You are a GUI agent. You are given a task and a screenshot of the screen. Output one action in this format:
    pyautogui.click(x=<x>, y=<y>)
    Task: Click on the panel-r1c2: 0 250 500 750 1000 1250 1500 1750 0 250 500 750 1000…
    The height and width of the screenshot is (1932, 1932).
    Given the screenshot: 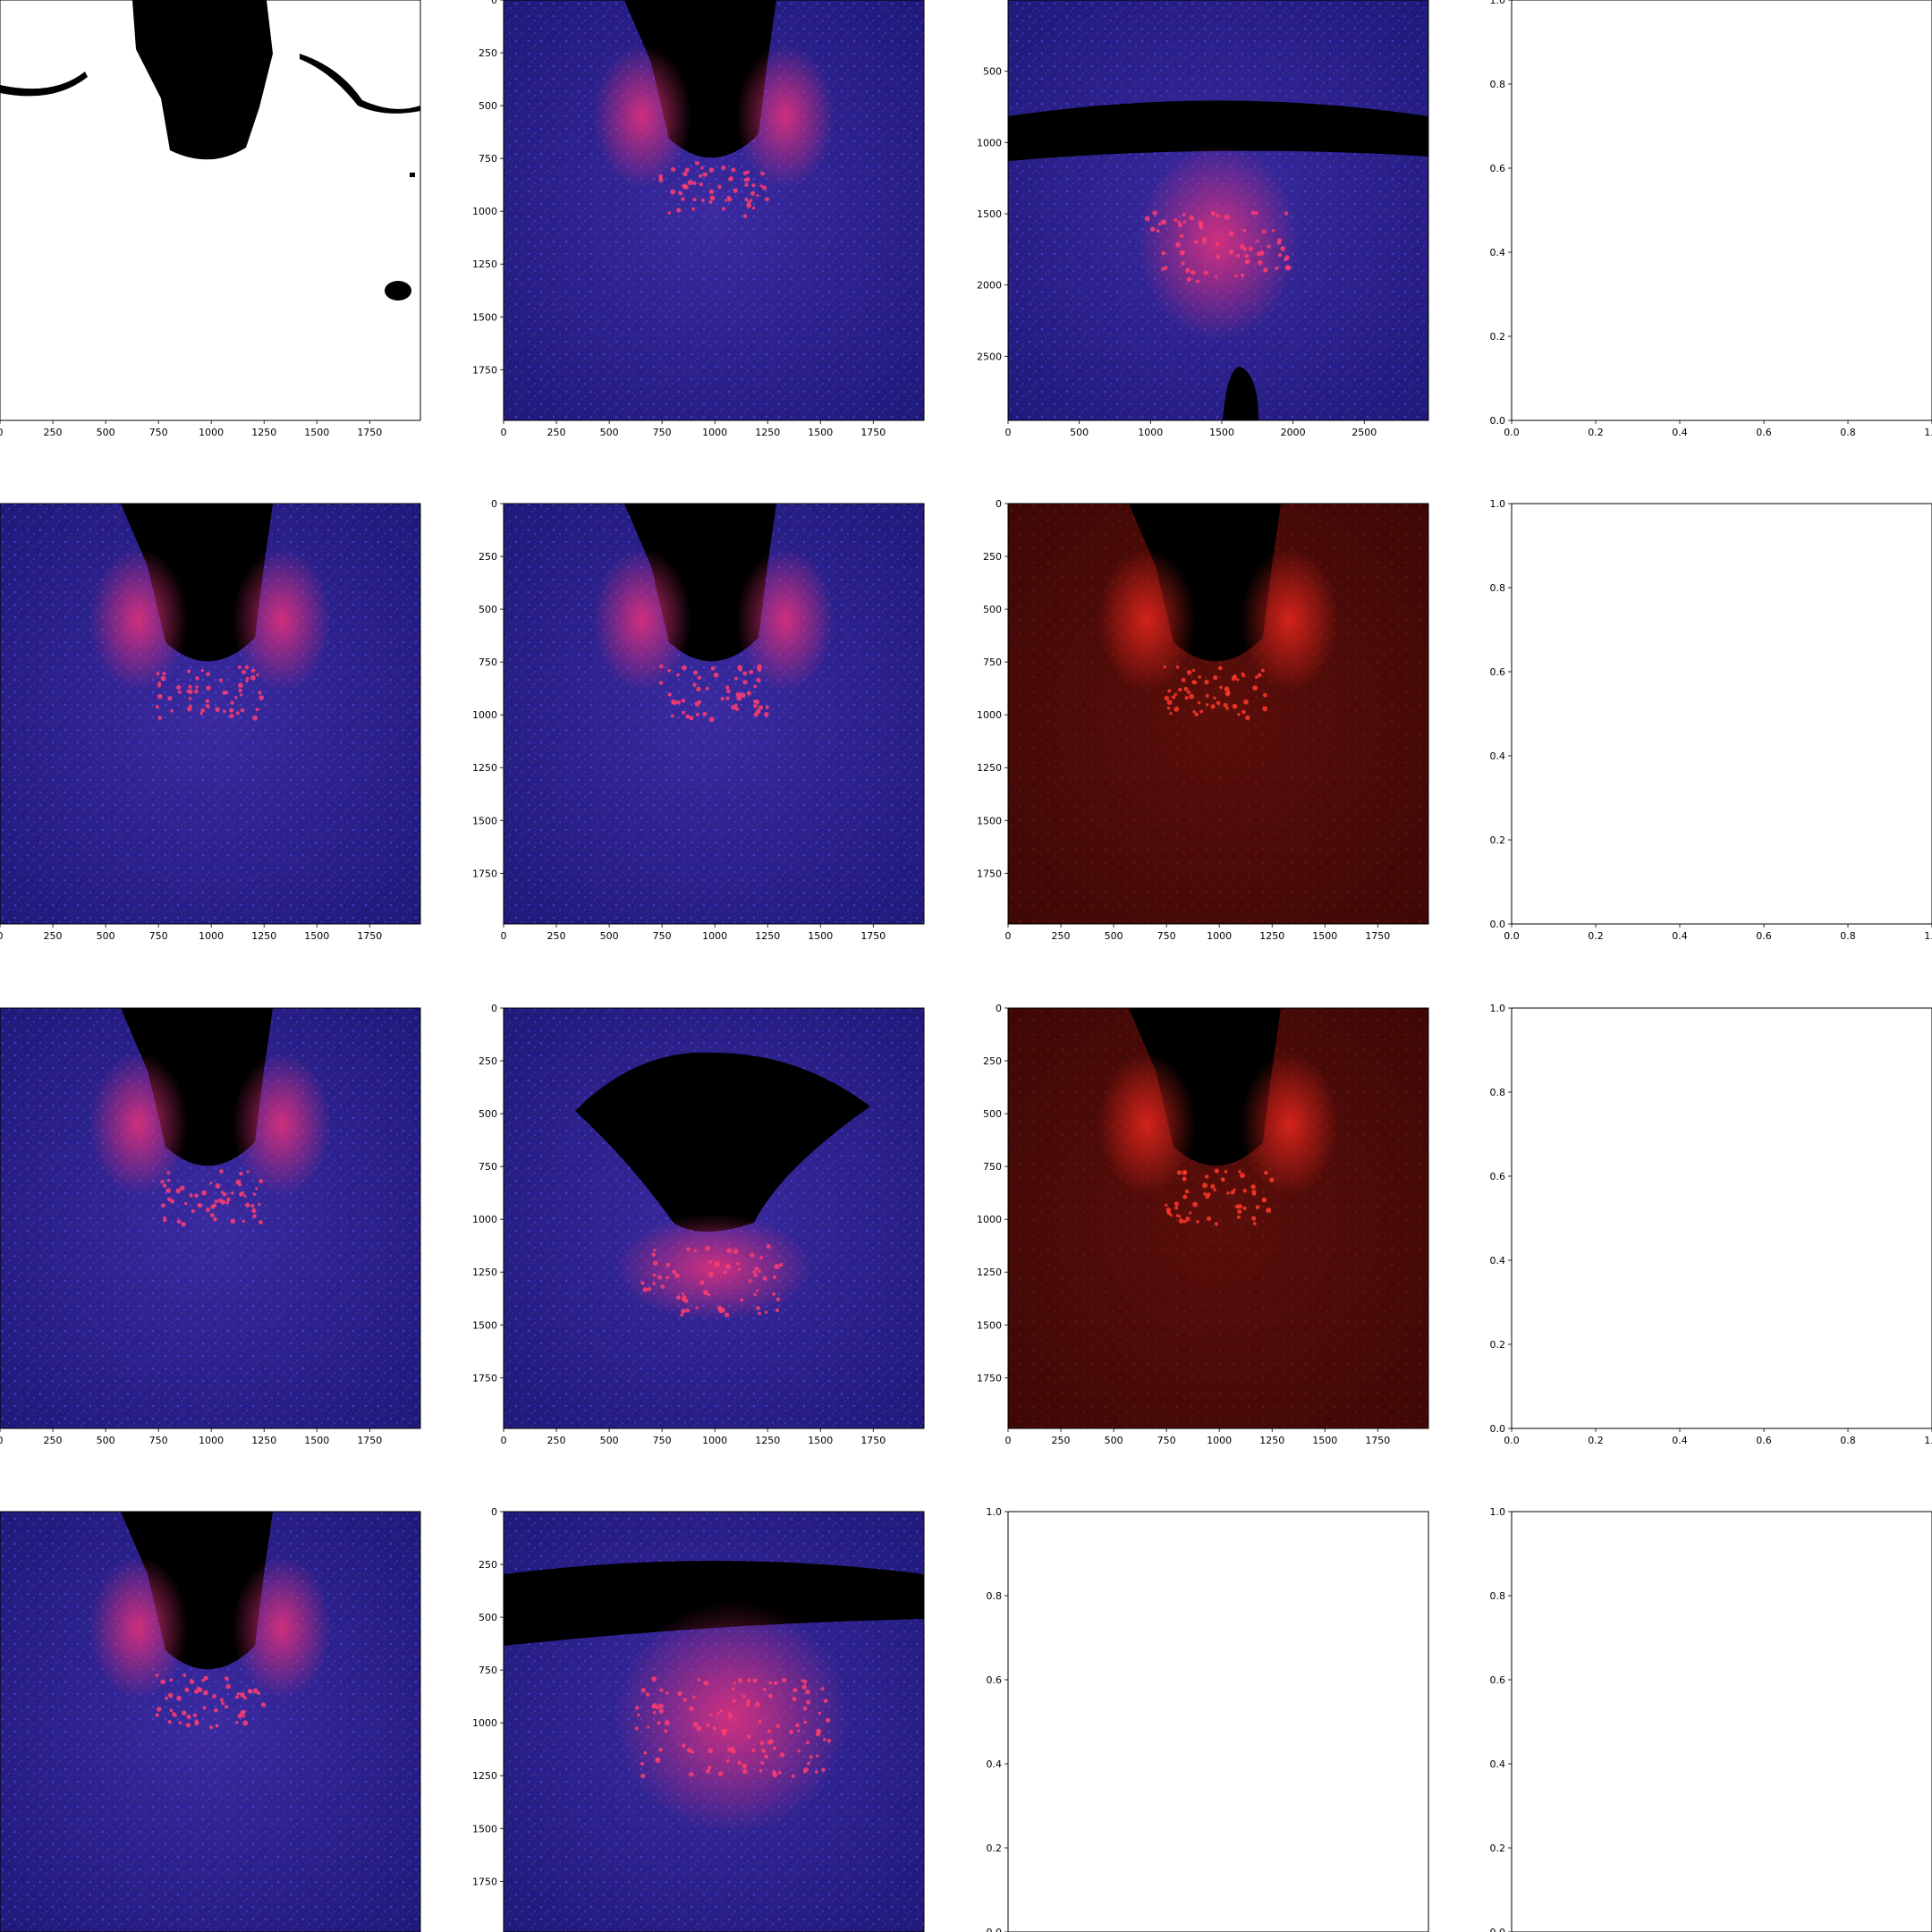 What is the action you would take?
    pyautogui.click(x=698, y=219)
    